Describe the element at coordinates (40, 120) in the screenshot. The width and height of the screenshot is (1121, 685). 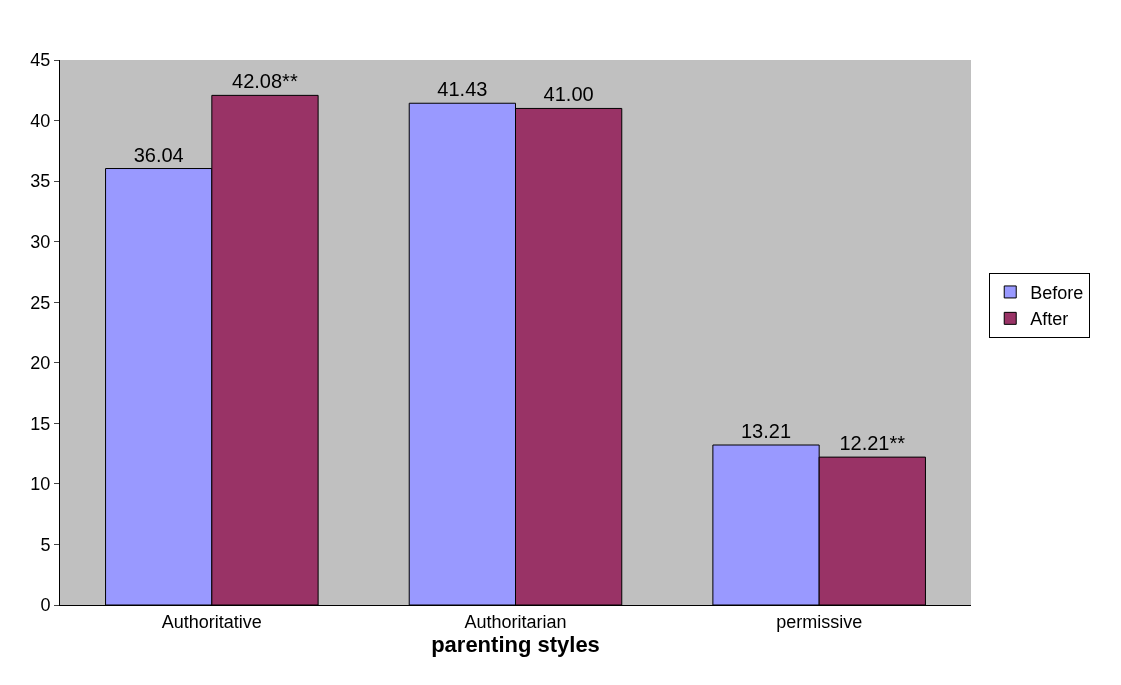
I see `y-tick-label: 40` at that location.